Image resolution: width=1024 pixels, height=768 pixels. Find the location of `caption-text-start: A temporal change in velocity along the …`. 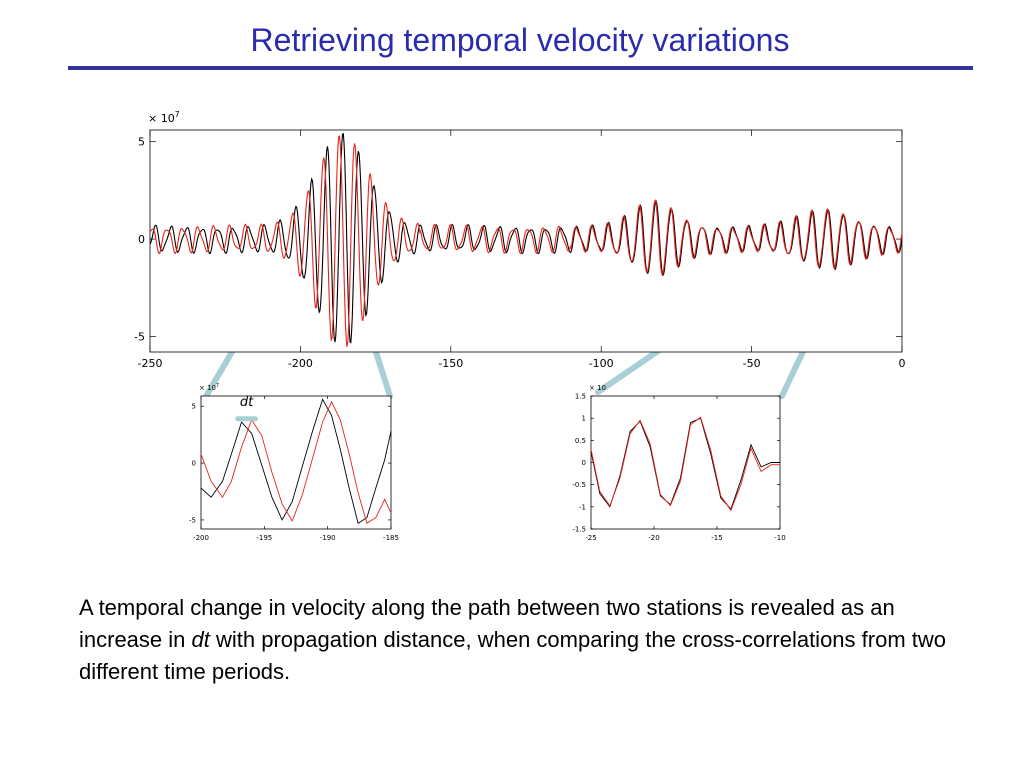

caption-text-start: A temporal change in velocity along the … is located at coordinates (487, 623).